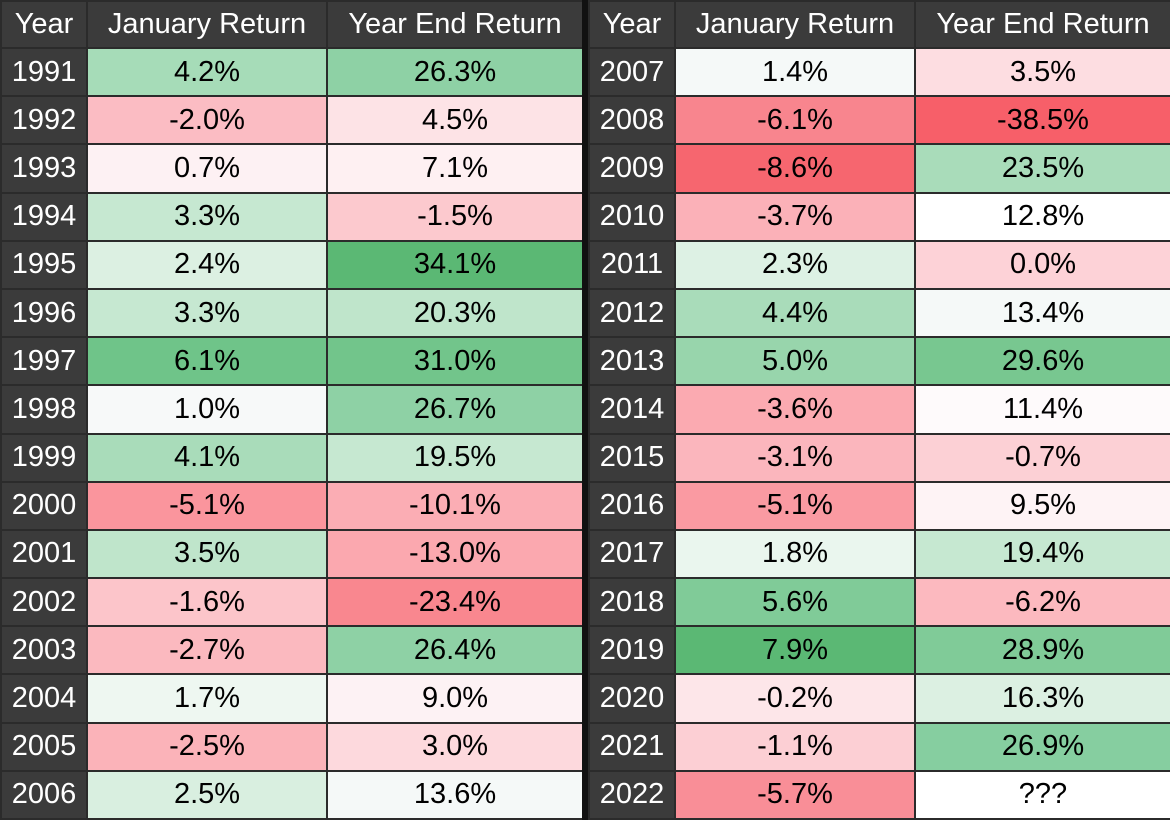  I want to click on year-cell: 2021, so click(632, 746).